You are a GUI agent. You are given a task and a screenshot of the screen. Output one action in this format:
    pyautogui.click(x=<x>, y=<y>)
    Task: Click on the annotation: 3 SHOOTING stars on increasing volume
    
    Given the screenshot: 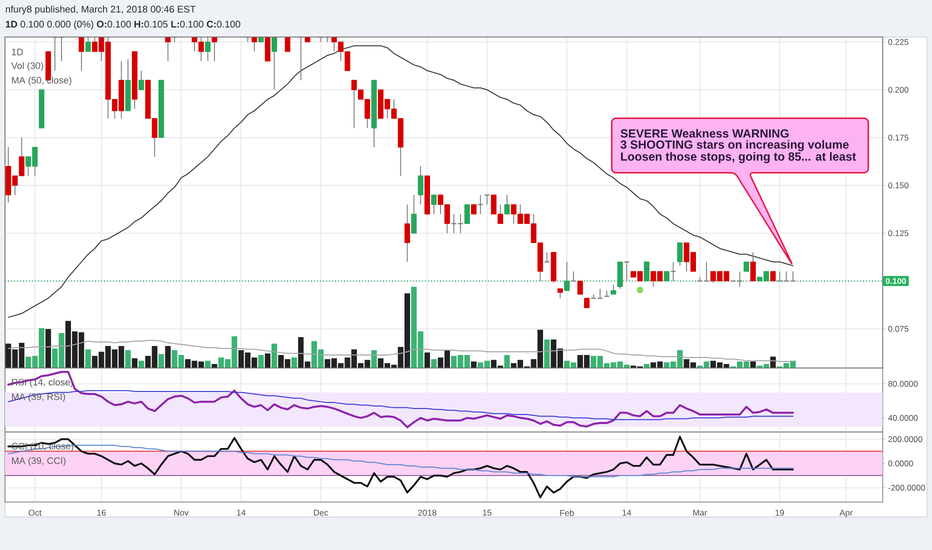 What is the action you would take?
    pyautogui.click(x=734, y=146)
    